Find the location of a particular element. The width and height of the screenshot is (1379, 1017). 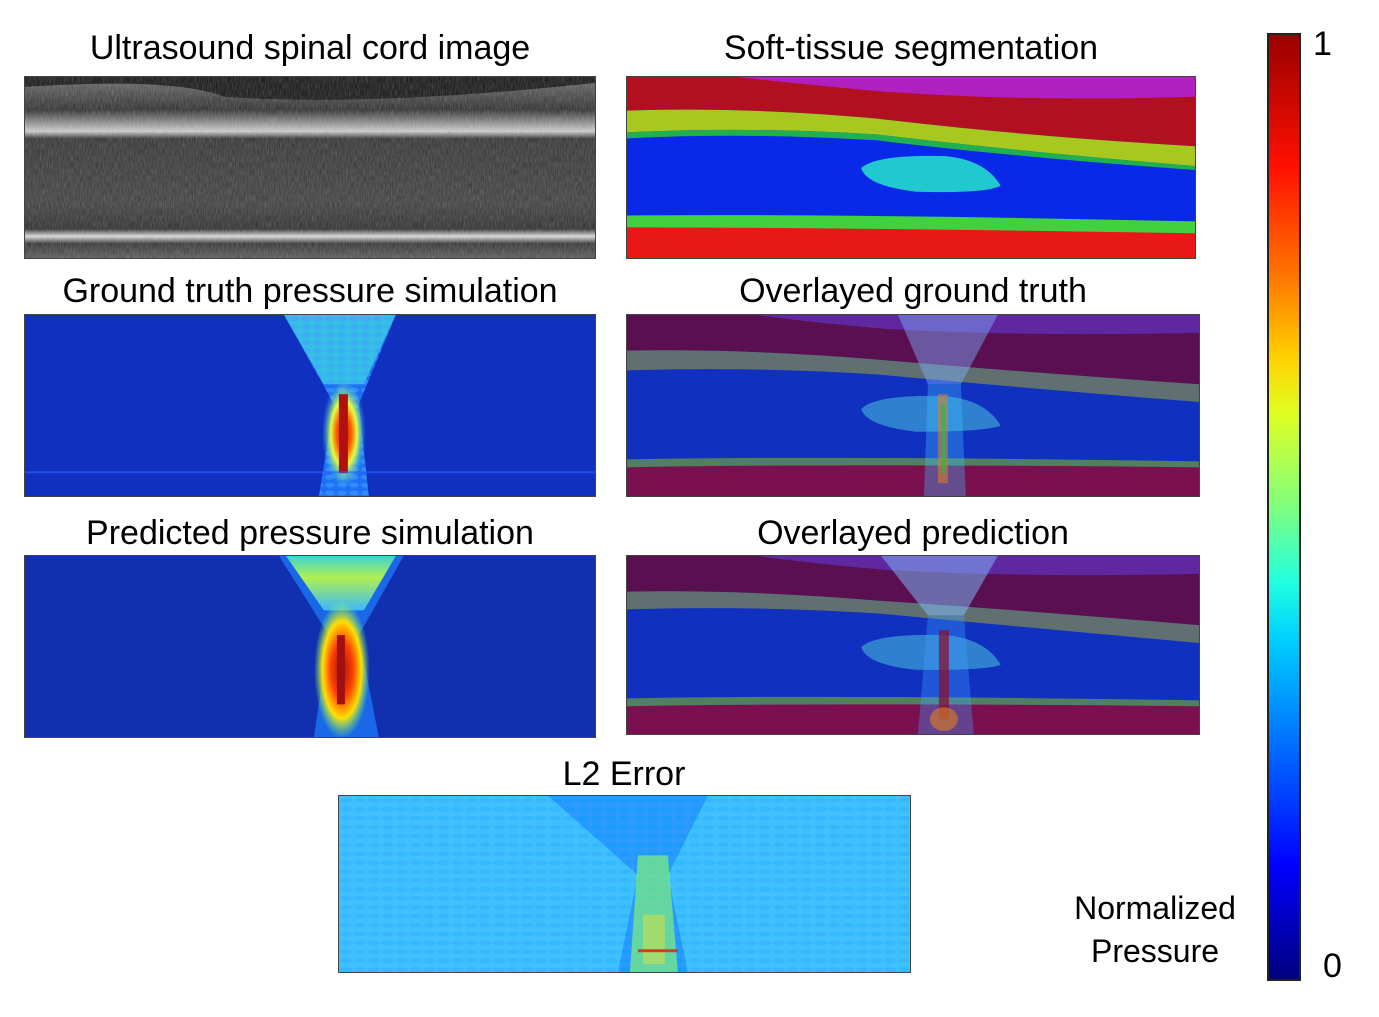

segmentation-title: Soft-tissue segmentation is located at coordinates (911, 48).